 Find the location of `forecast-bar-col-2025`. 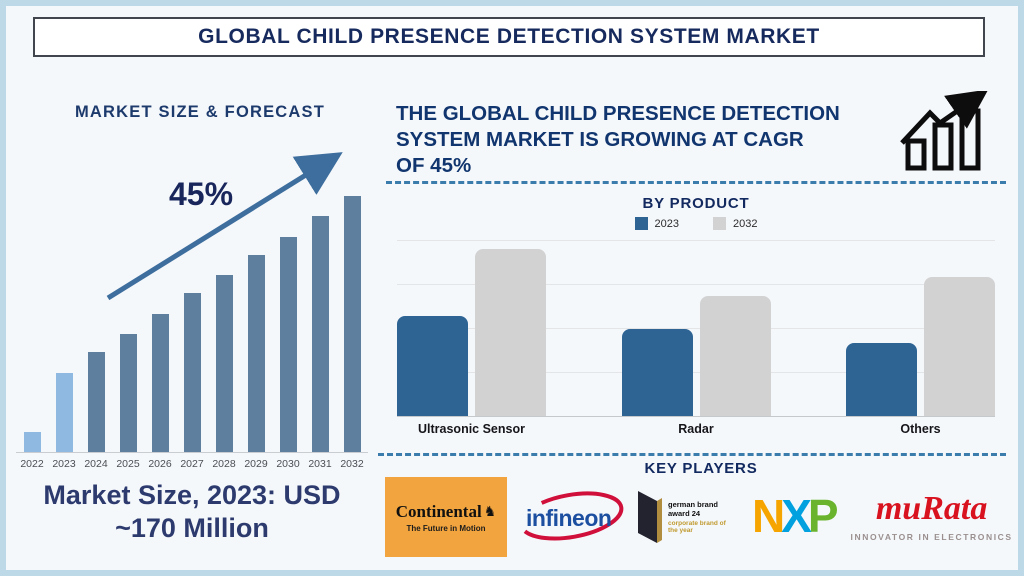

forecast-bar-col-2025 is located at coordinates (128, 324).